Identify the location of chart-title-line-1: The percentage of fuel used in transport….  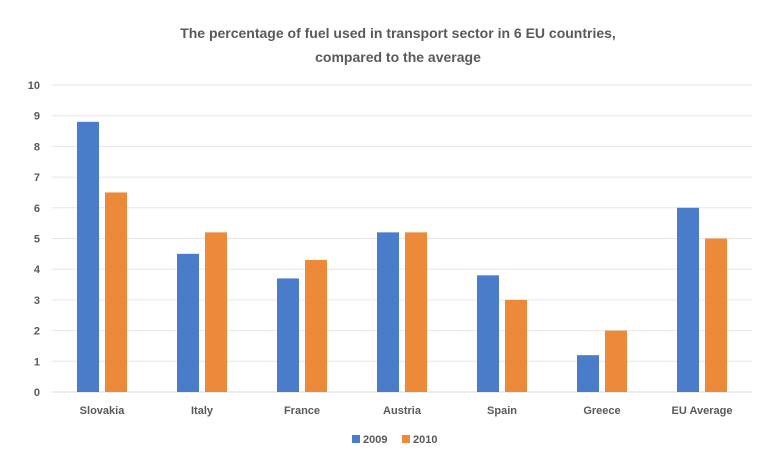
(398, 33).